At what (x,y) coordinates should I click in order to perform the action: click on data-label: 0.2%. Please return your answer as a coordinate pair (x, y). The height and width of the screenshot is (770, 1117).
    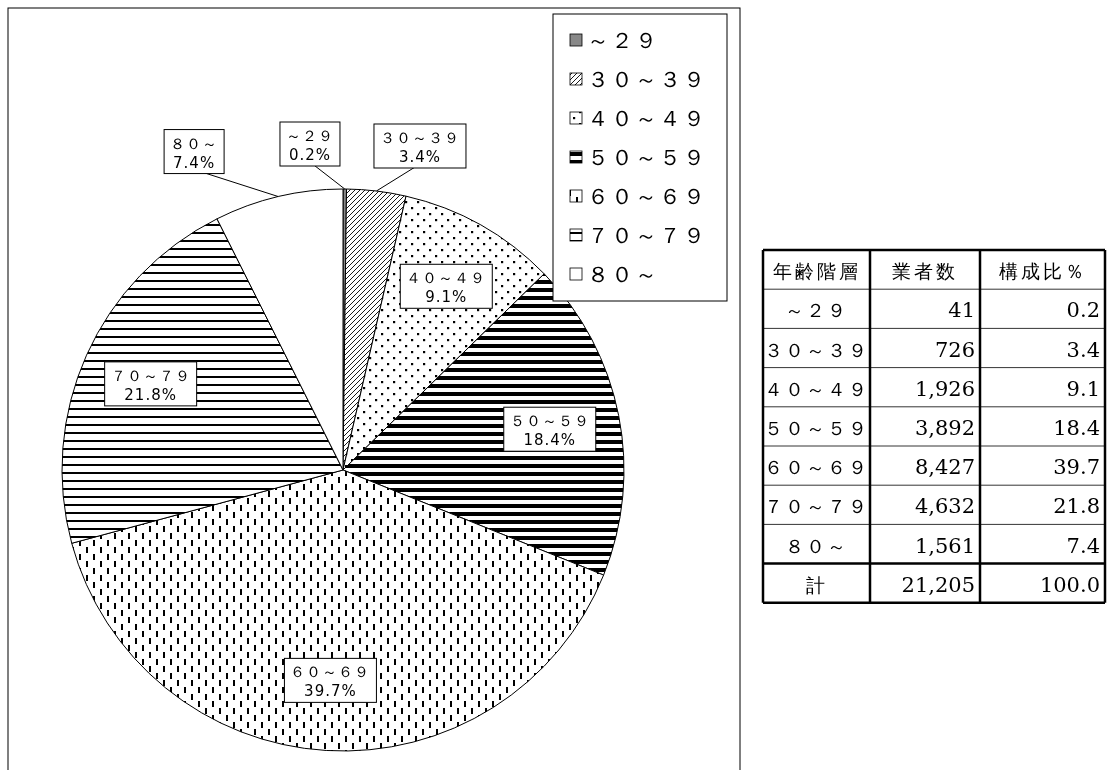
    Looking at the image, I should click on (310, 155).